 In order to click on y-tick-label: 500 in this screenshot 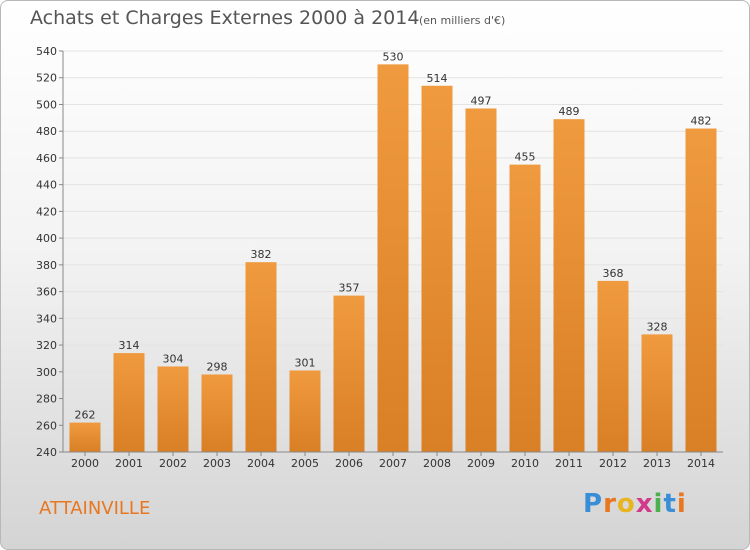, I will do `click(46, 104)`.